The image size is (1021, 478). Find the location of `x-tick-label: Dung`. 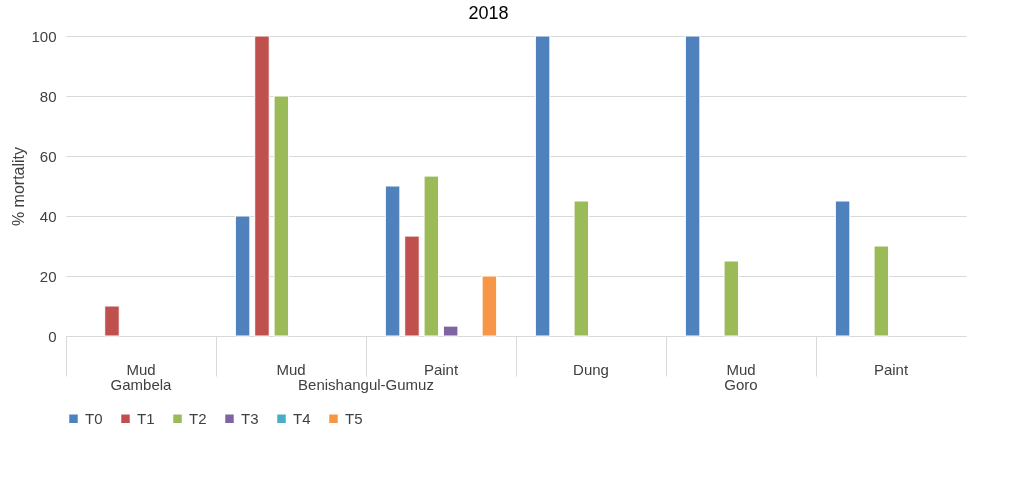

x-tick-label: Dung is located at coordinates (591, 369).